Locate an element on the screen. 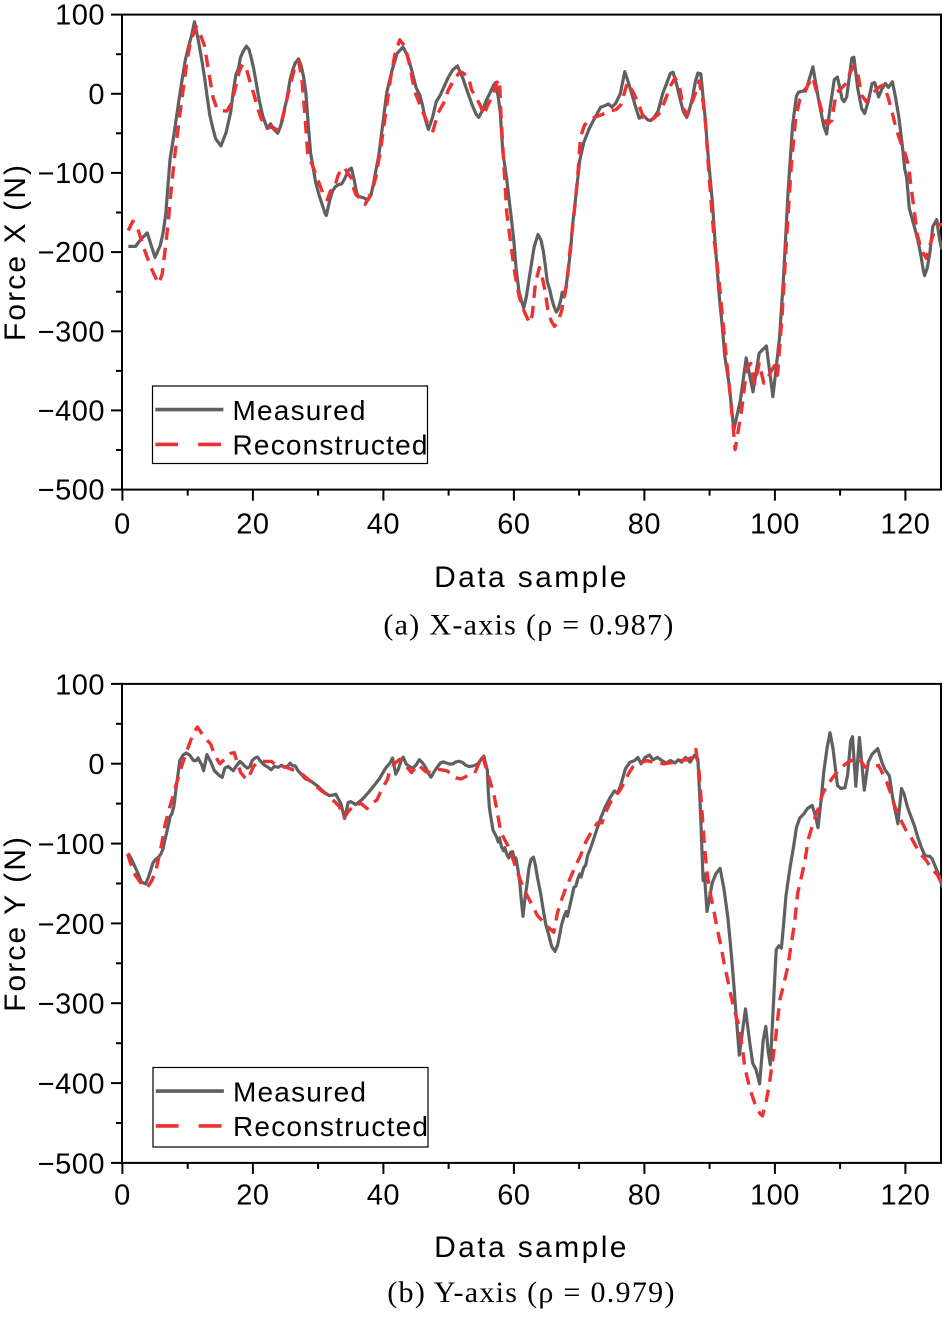  svg-text: (b) Y-axis (ρ = 0.979) is located at coordinates (531, 1292).